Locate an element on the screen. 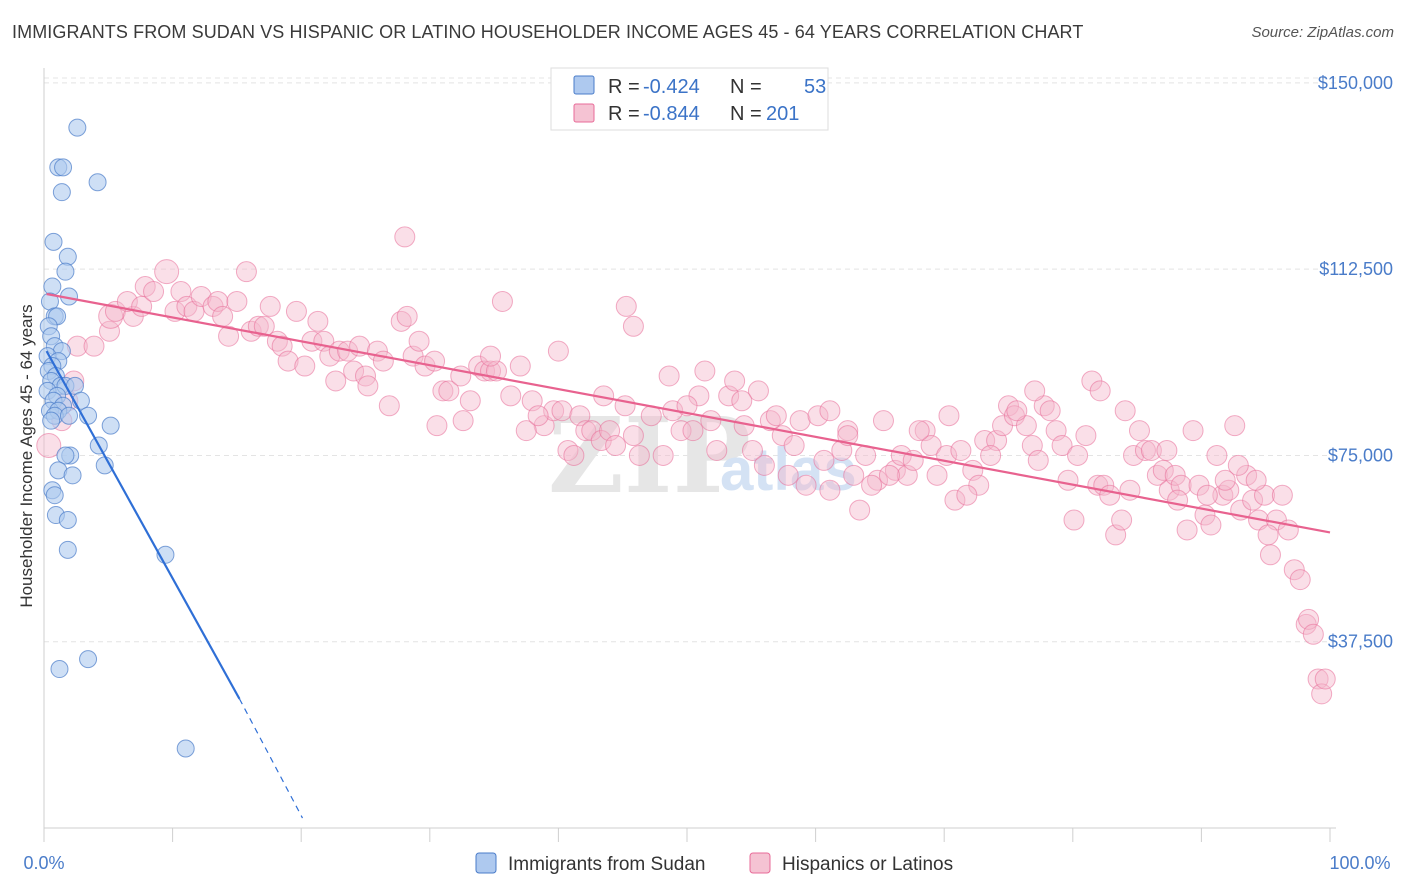  legend-n-value-2: 201 is located at coordinates (782, 114).